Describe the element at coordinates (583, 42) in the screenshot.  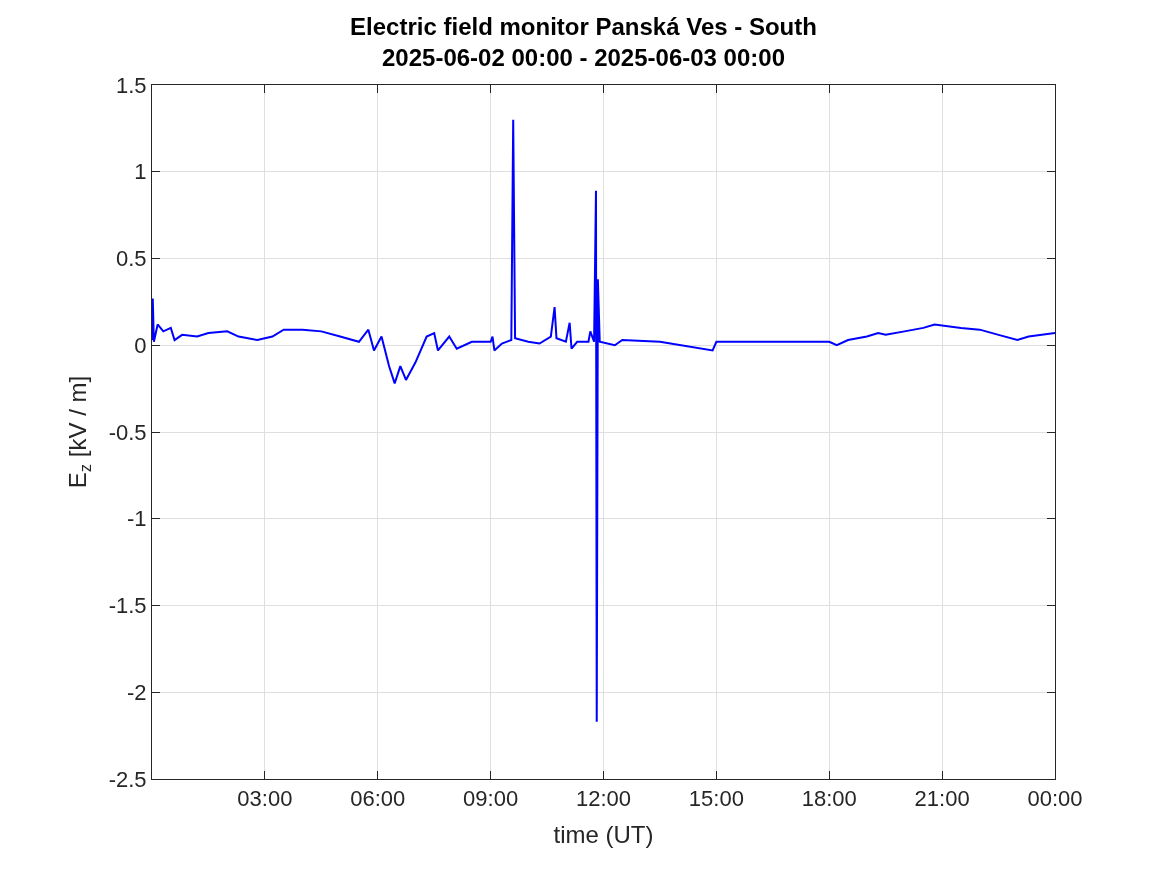
I see `chart-title: Electric field monitor Panská Ves - South 2025-06-02 00:00 - 2025-06-03 00:00` at that location.